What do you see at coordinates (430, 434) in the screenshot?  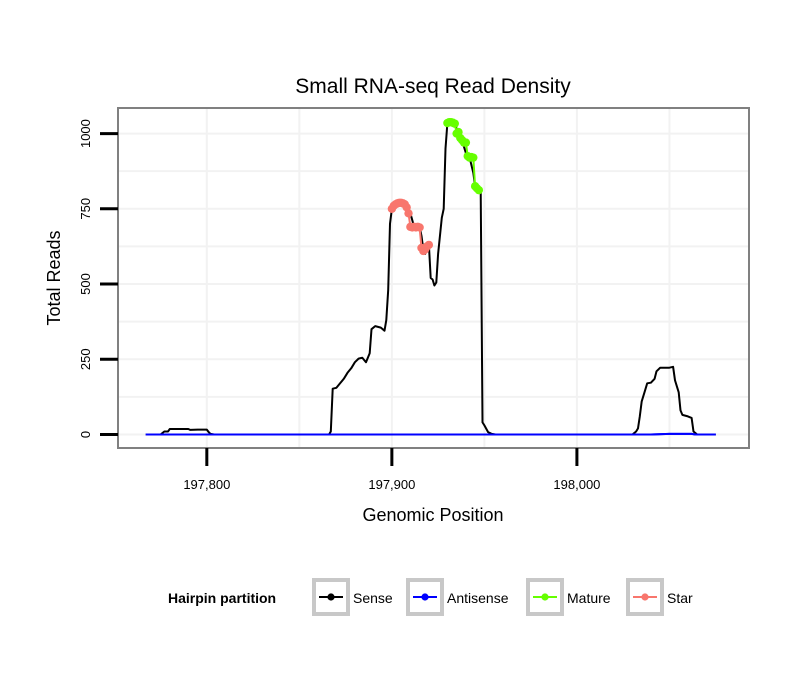 I see `series-line-antisense-overlay` at bounding box center [430, 434].